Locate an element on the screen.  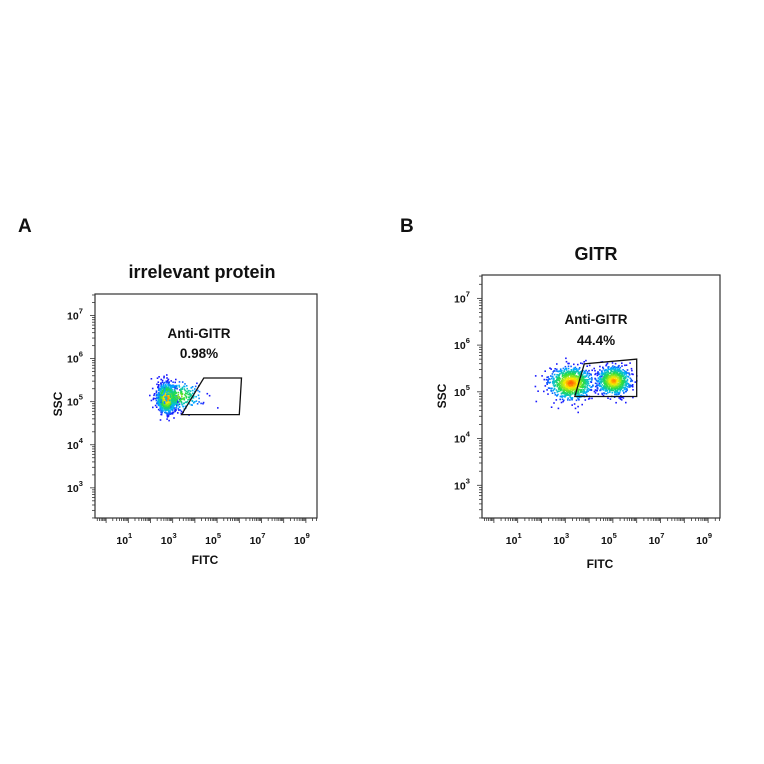
panel-a-y-axis-label: SSC is located at coordinates (58, 403).